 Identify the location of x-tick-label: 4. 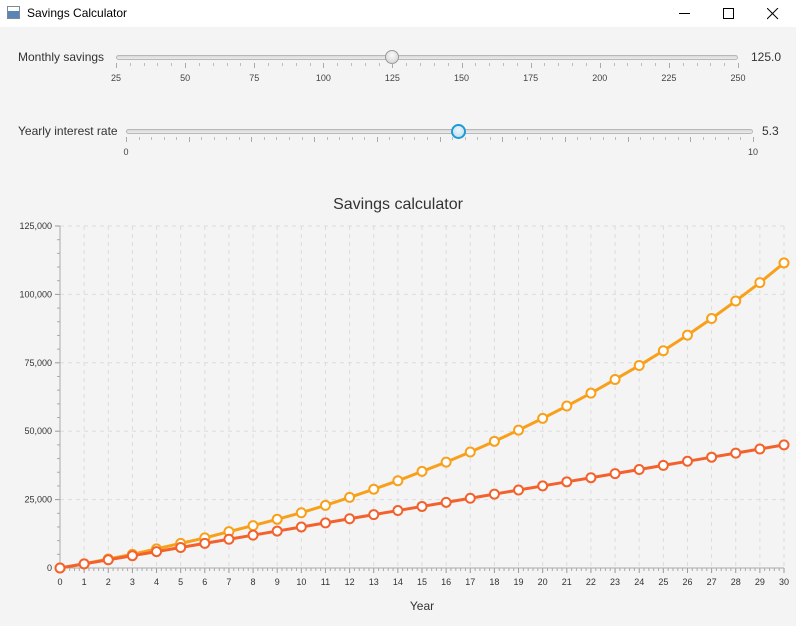
(156, 582).